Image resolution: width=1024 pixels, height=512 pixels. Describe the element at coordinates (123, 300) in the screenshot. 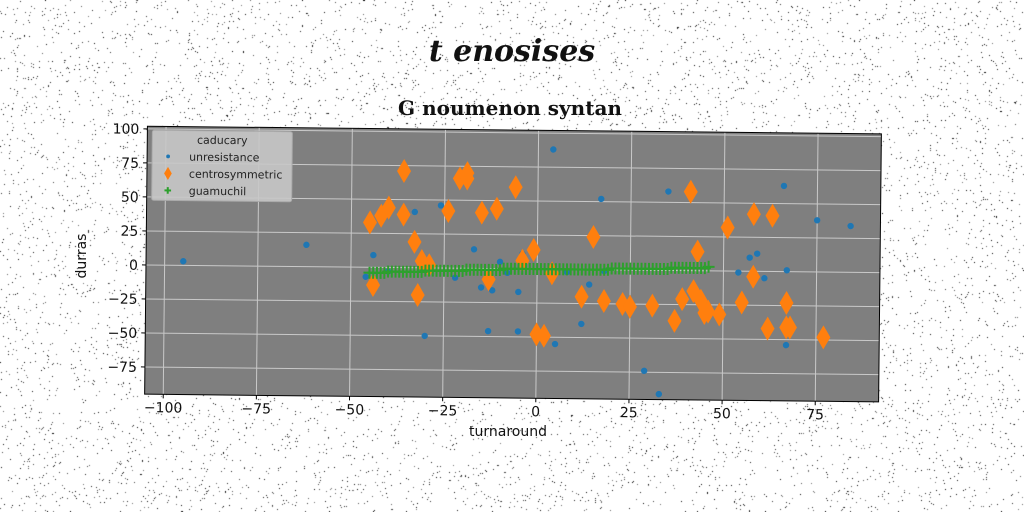

I see `y-tick-label: −25` at that location.